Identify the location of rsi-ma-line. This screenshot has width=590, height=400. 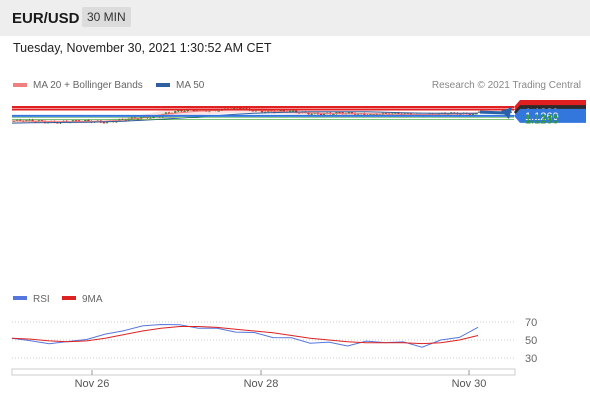
(245, 335).